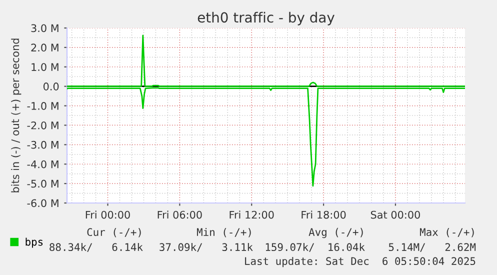 The width and height of the screenshot is (497, 275). What do you see at coordinates (51, 86) in the screenshot?
I see `y-tick-label: 0.0` at bounding box center [51, 86].